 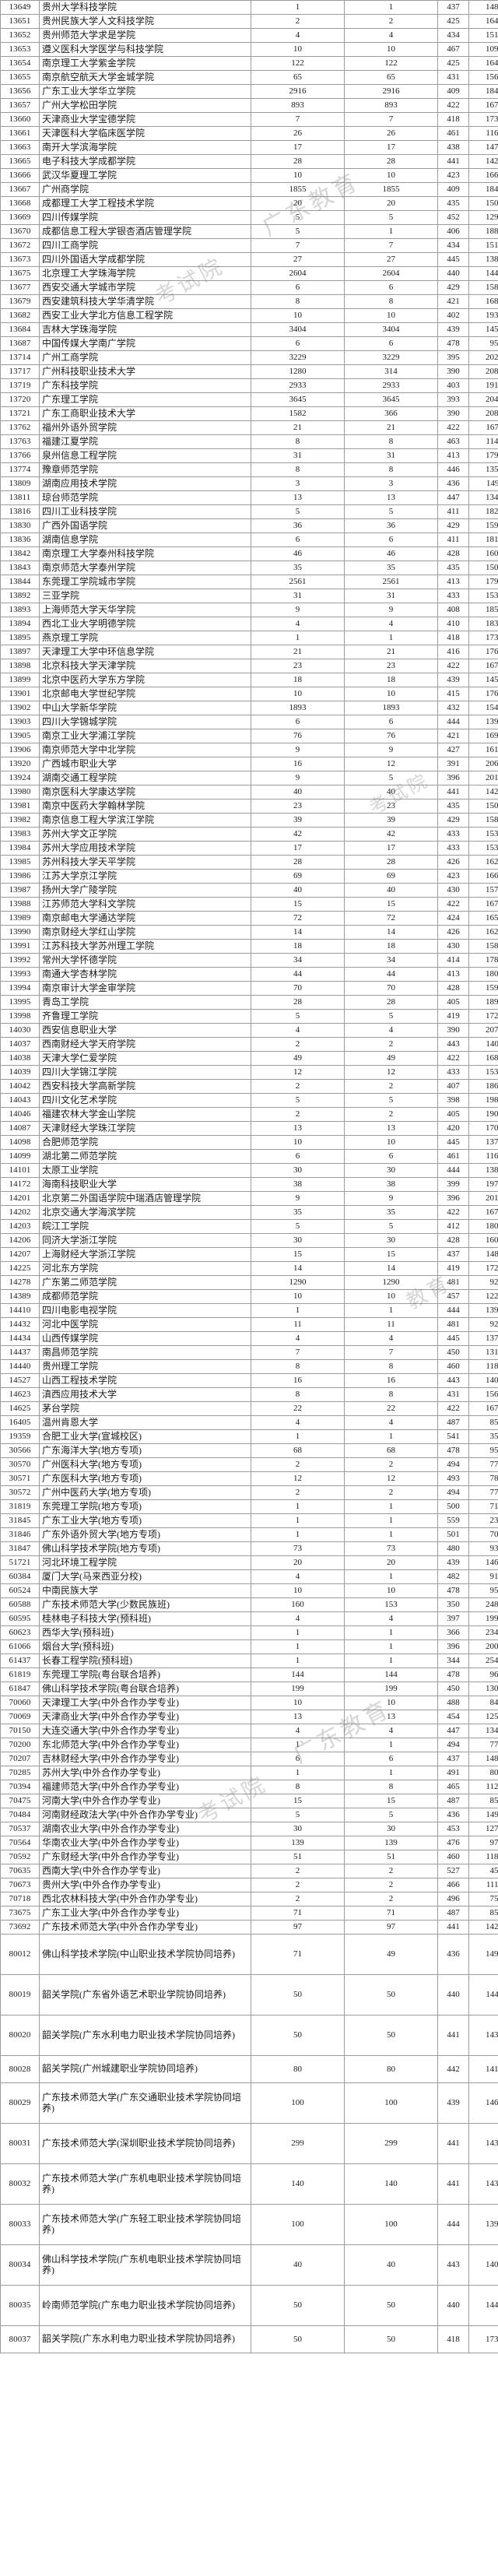 What do you see at coordinates (453, 1352) in the screenshot?
I see `cell-cutoff-score: 450` at bounding box center [453, 1352].